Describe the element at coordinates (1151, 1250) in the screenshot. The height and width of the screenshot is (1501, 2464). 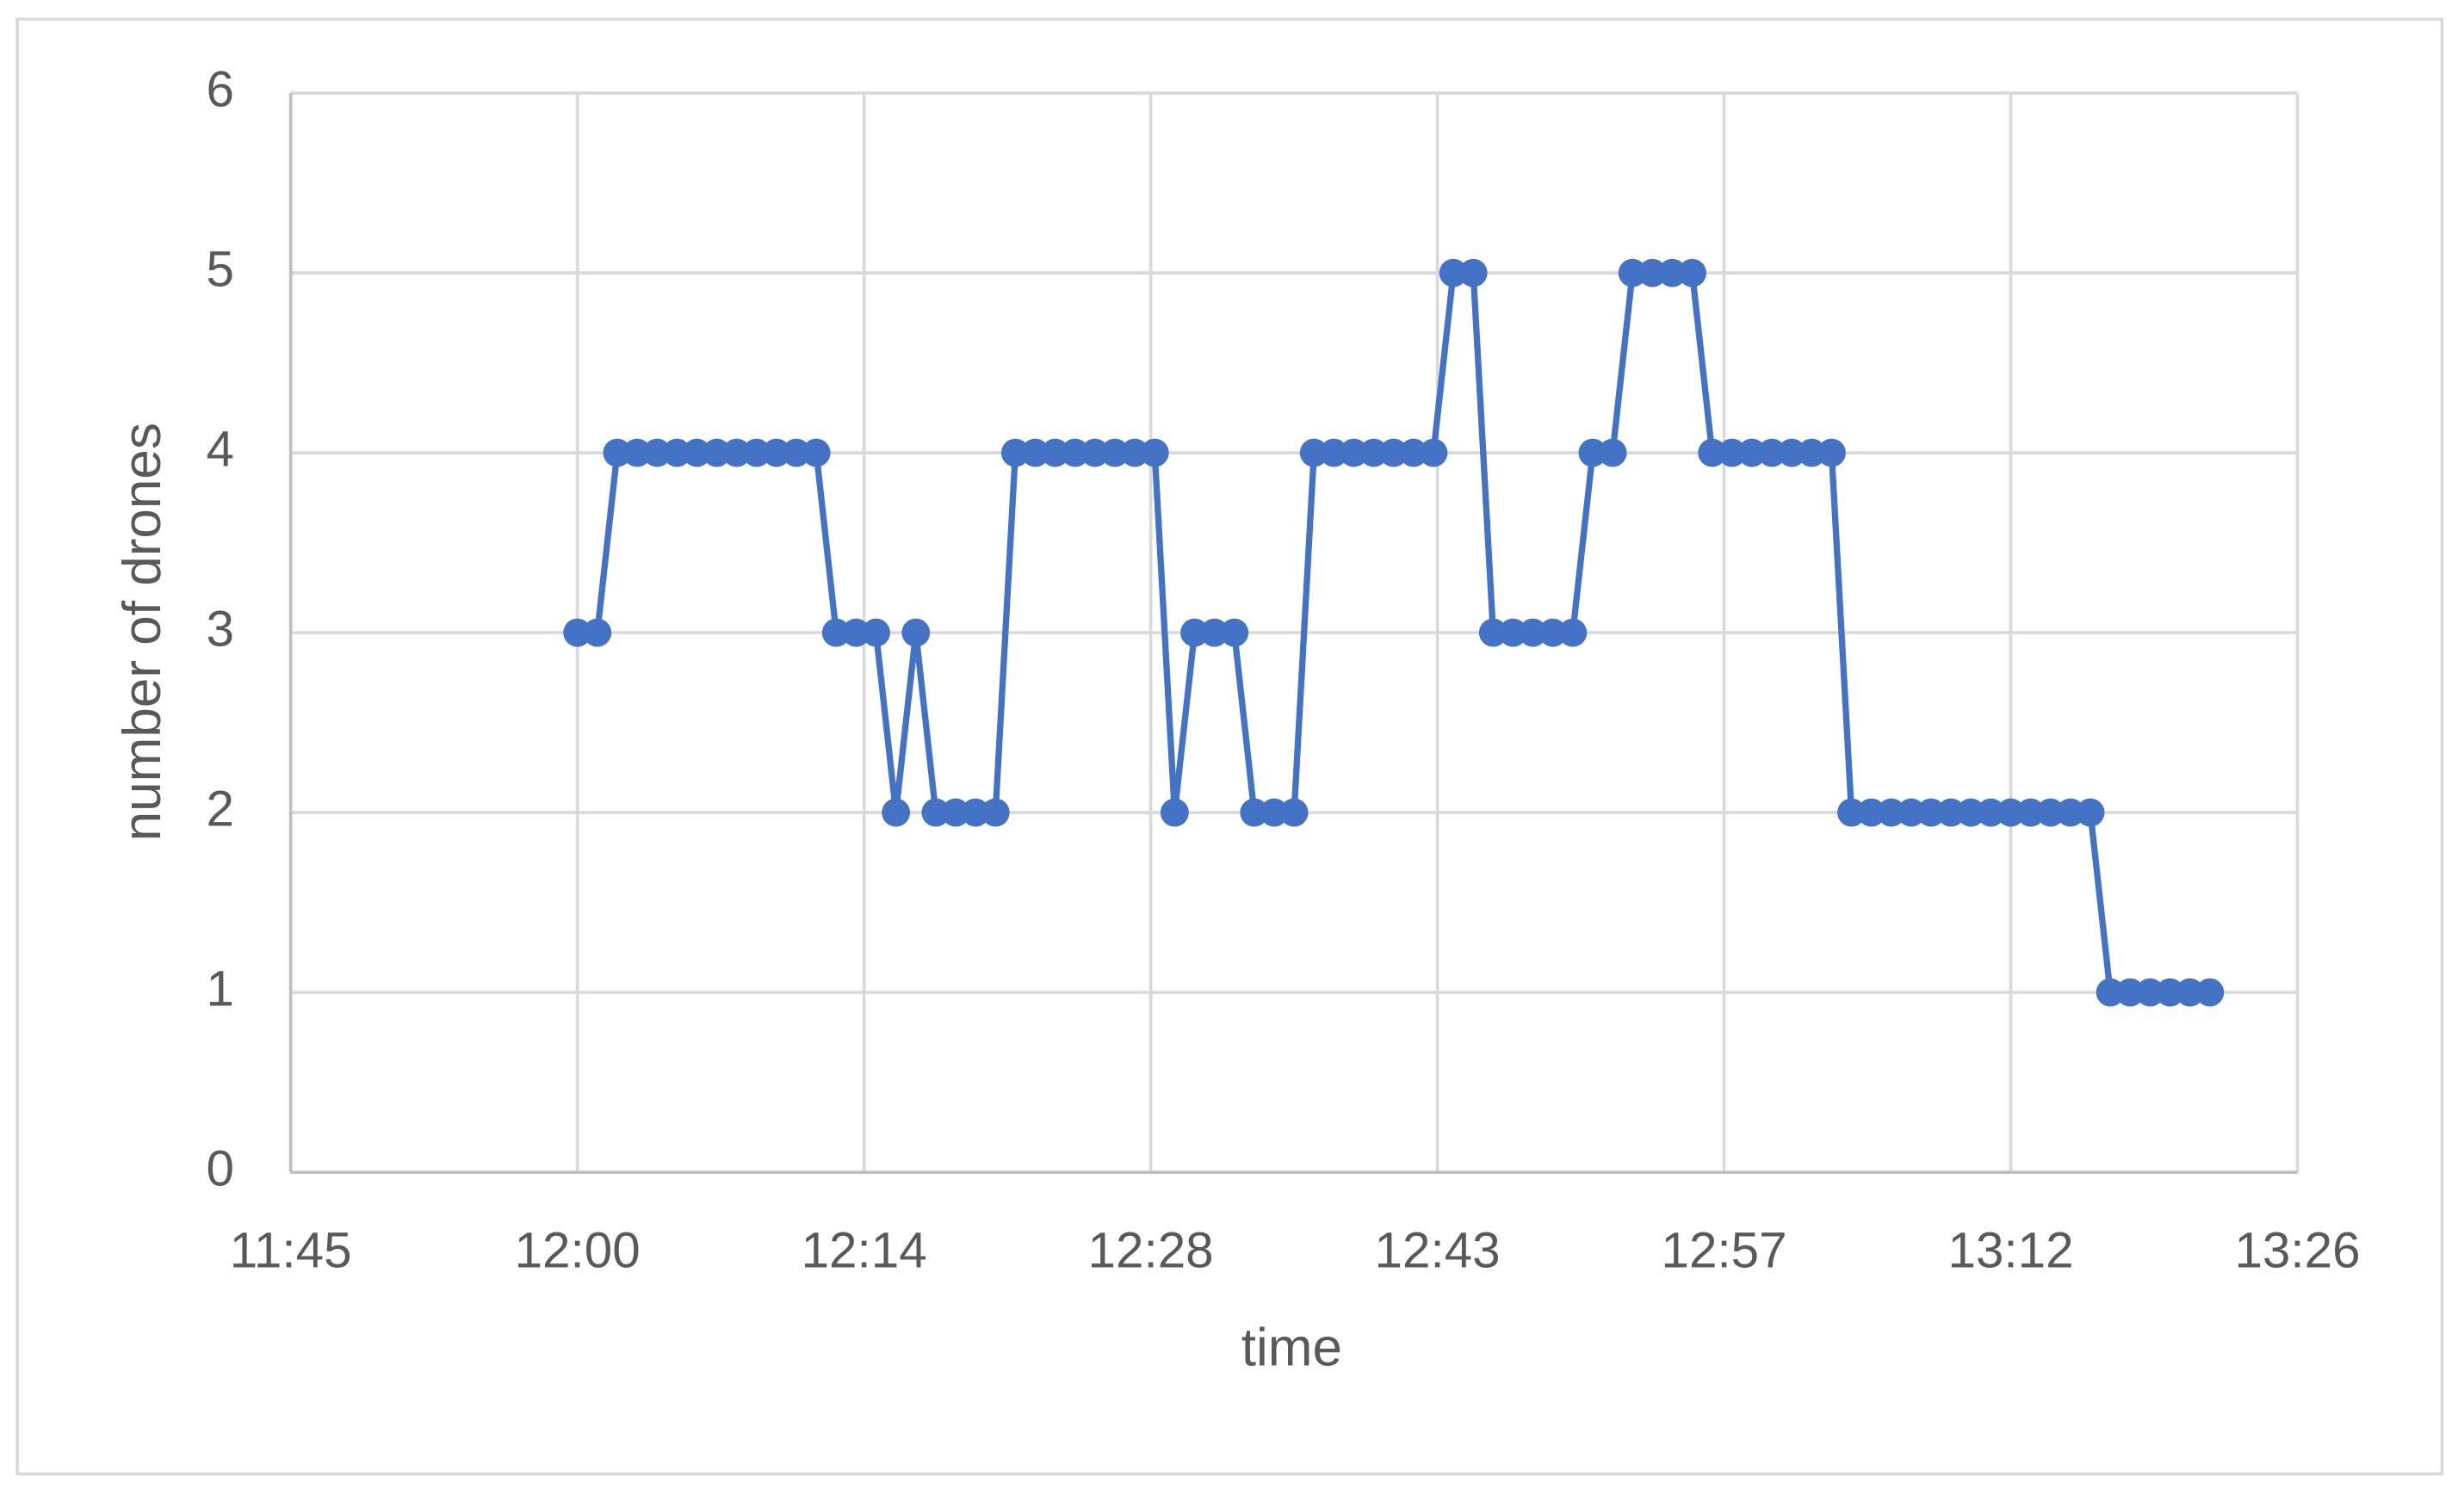
I see `x-tick-label: 12:28` at that location.